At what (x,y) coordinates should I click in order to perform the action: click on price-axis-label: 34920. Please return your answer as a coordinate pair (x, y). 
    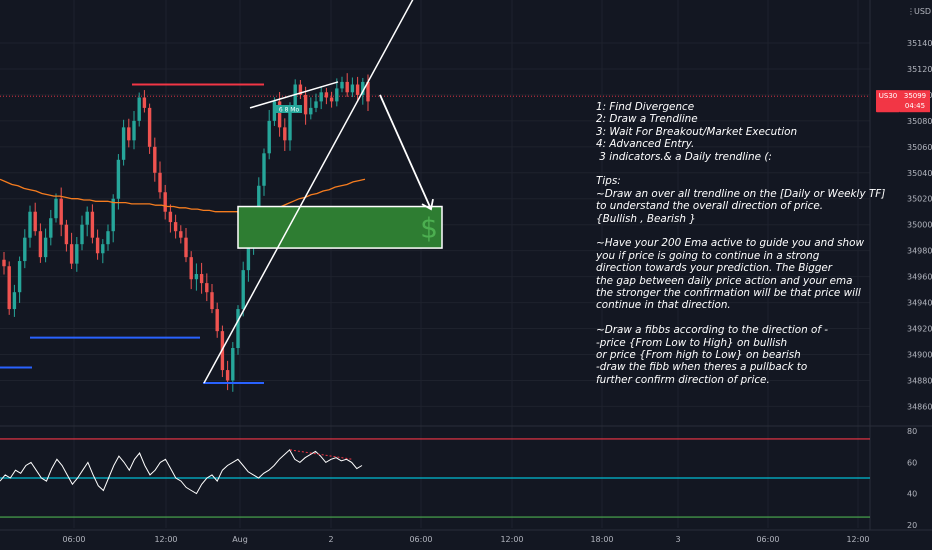
    Looking at the image, I should click on (919, 329).